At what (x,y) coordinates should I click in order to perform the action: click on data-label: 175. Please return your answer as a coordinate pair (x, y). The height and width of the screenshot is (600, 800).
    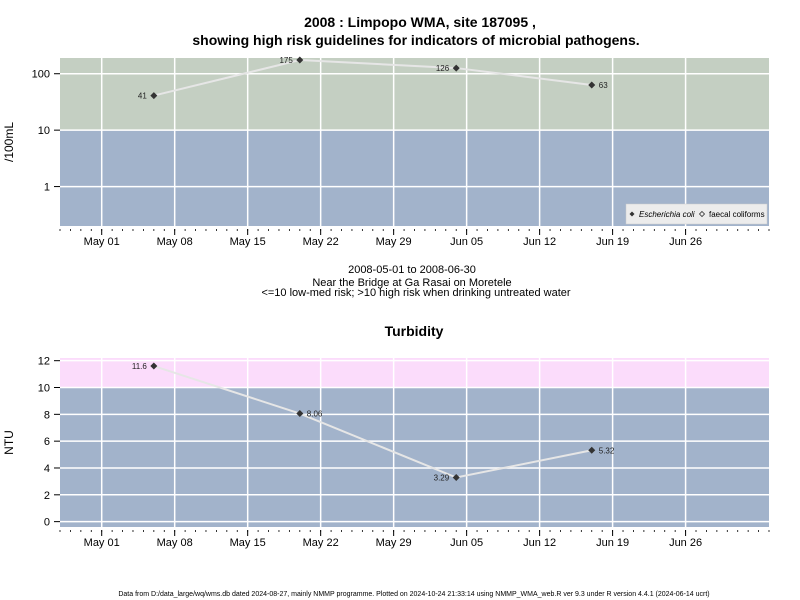
    Looking at the image, I should click on (286, 60).